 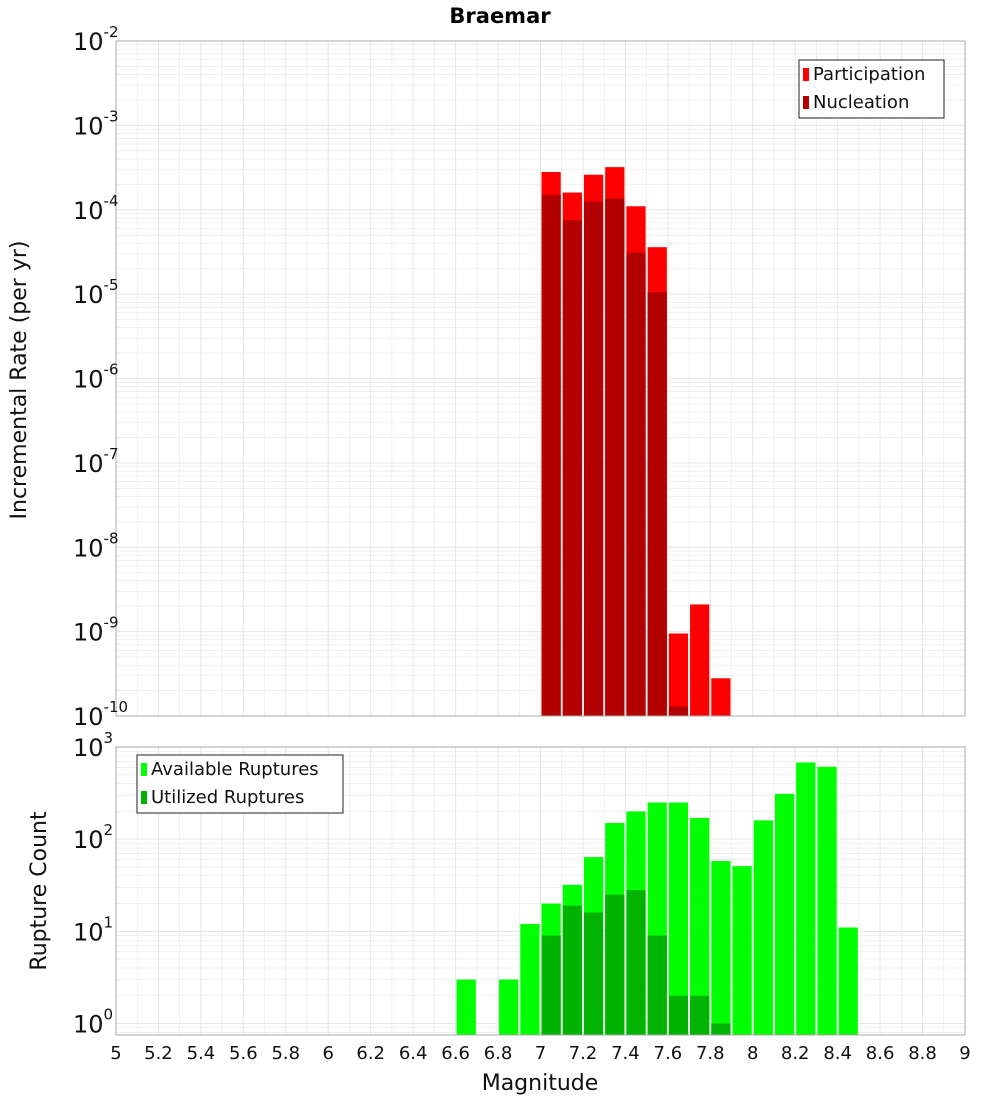 I want to click on x-tick-label: 6.2, so click(x=370, y=1053).